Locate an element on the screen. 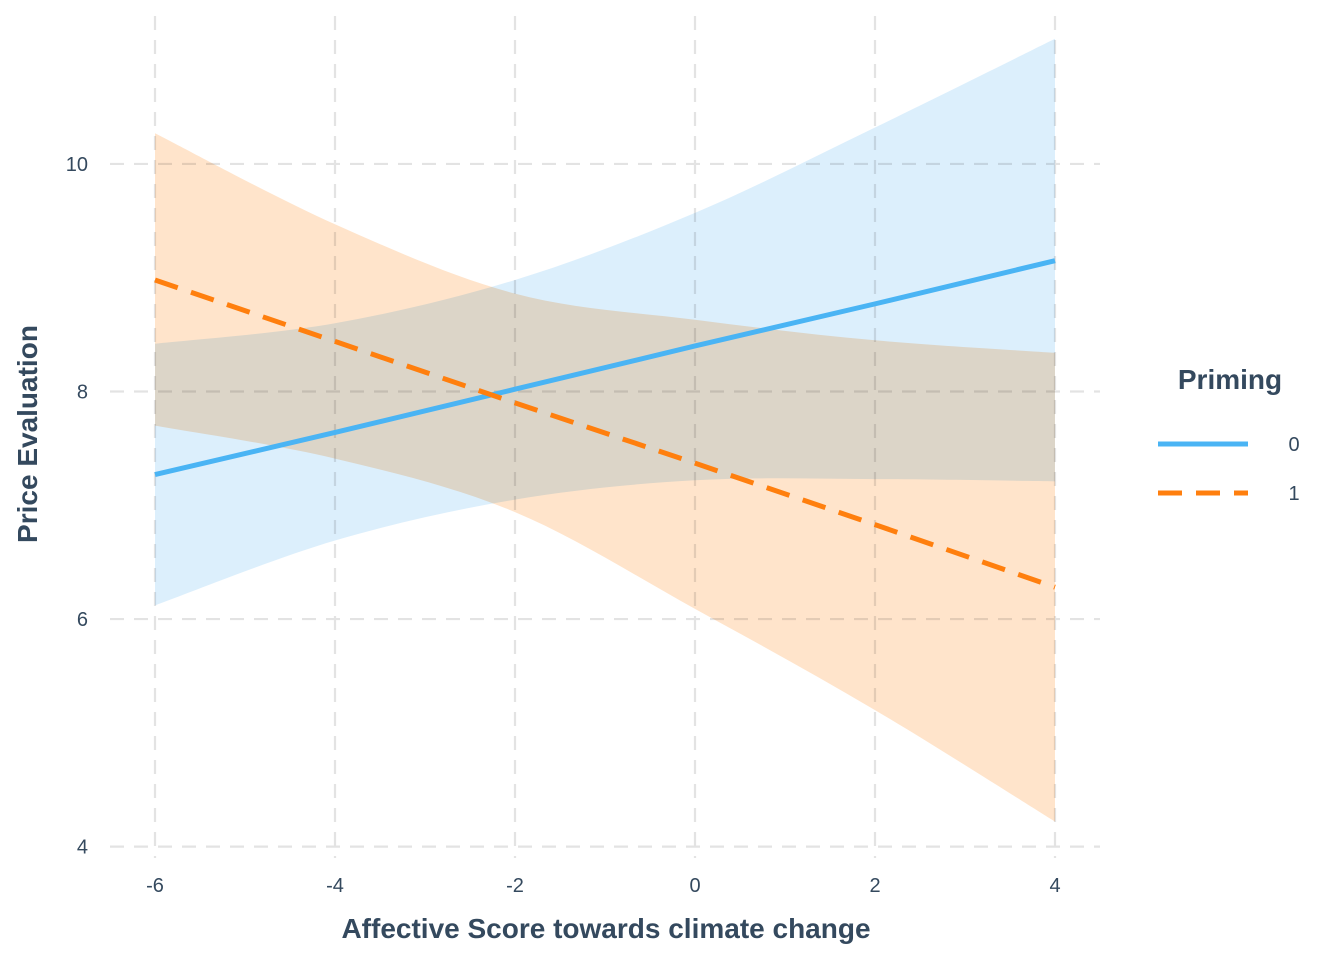 Image resolution: width=1344 pixels, height=960 pixels. x-tick-label: 4 is located at coordinates (1054, 886).